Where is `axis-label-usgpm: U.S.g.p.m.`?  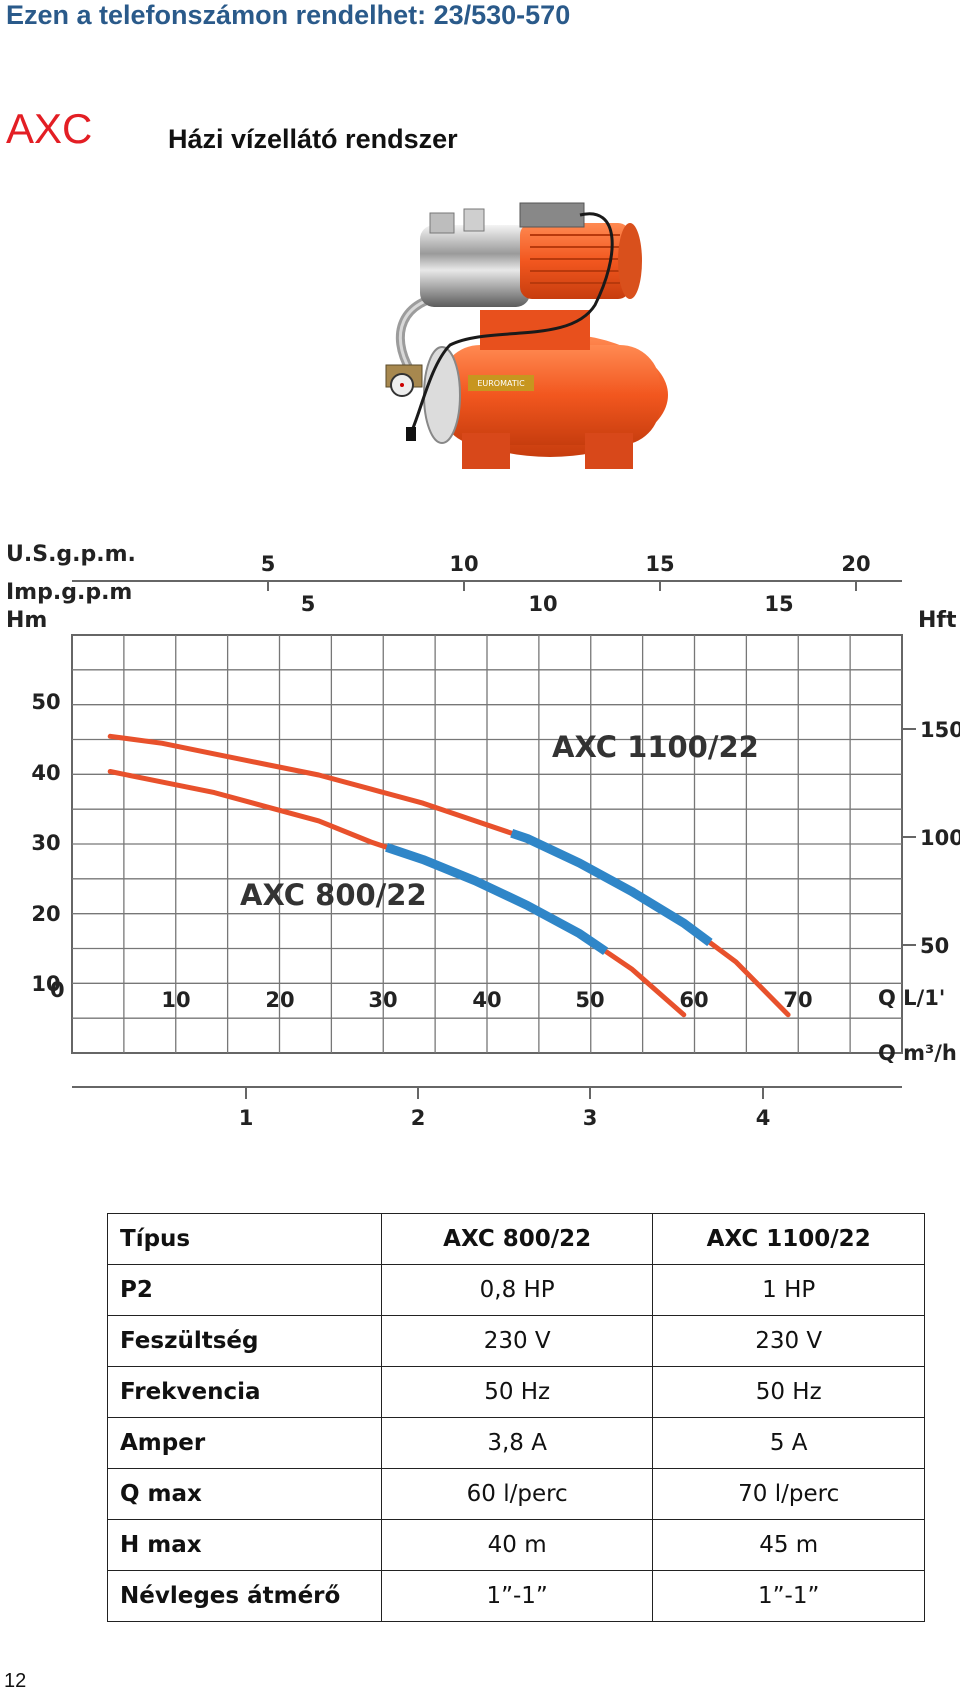 axis-label-usgpm: U.S.g.p.m. is located at coordinates (71, 554).